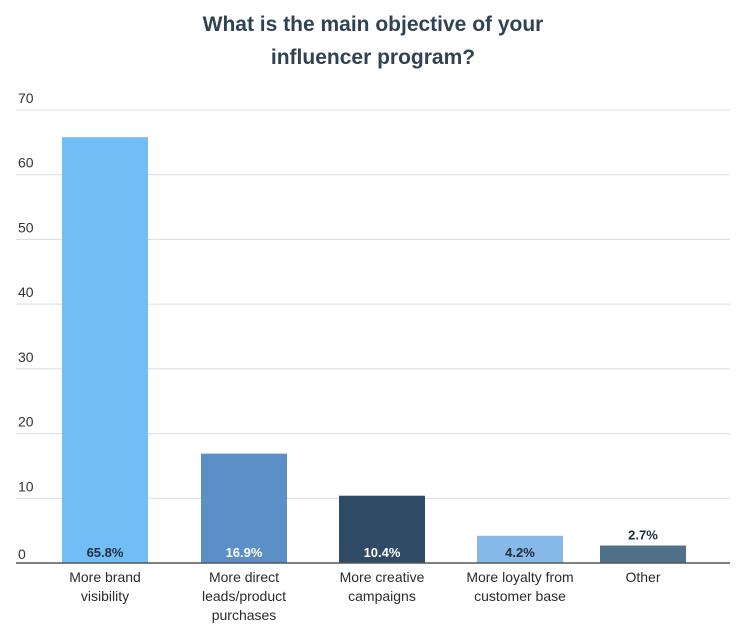 Image resolution: width=746 pixels, height=633 pixels. I want to click on bar-value-label-4: 2.7%, so click(643, 535).